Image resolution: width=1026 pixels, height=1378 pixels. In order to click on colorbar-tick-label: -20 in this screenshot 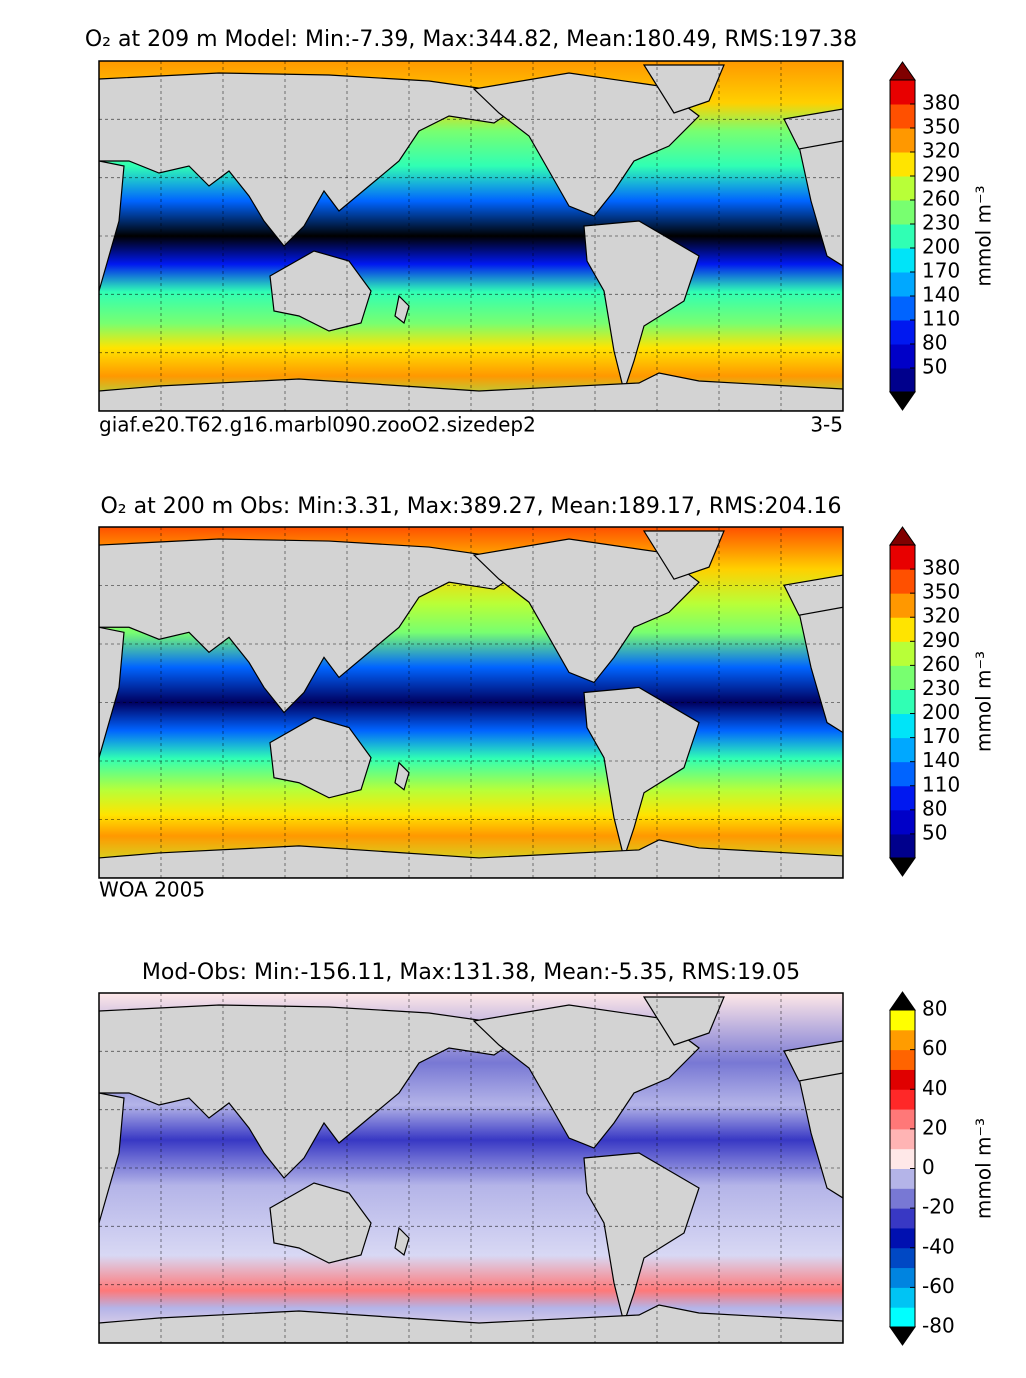, I will do `click(938, 1207)`.